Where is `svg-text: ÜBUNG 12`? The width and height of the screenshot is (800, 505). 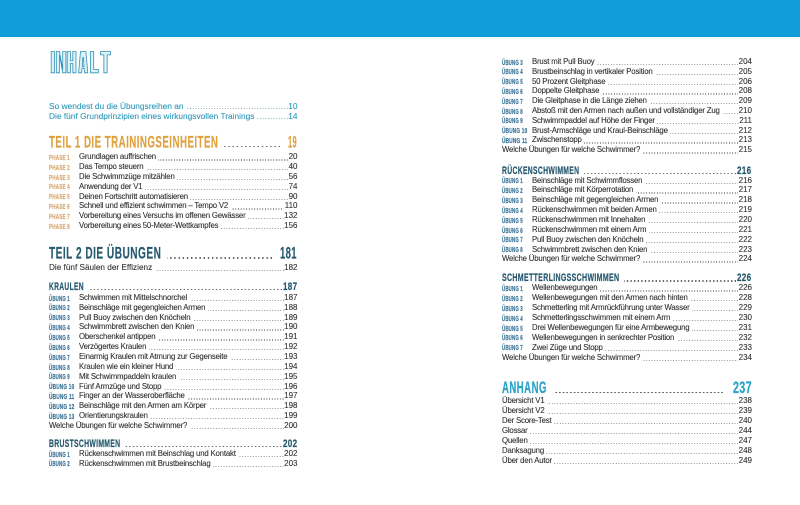 svg-text: ÜBUNG 12 is located at coordinates (61, 406).